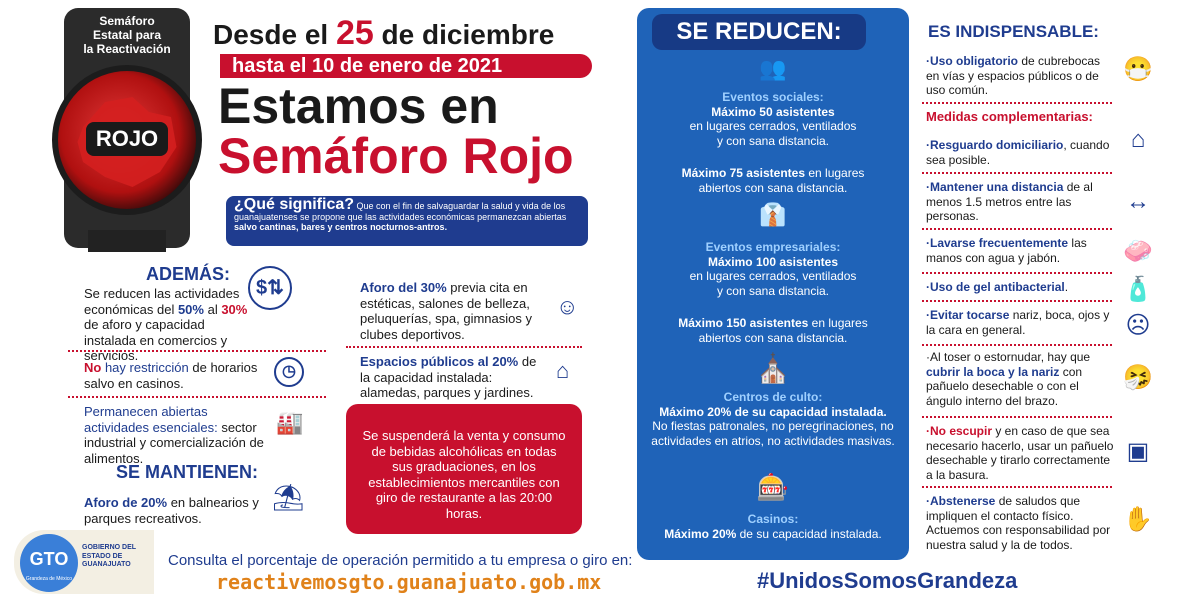 The height and width of the screenshot is (600, 1200). I want to click on gto-tagline: Grandeza de México, so click(49, 579).